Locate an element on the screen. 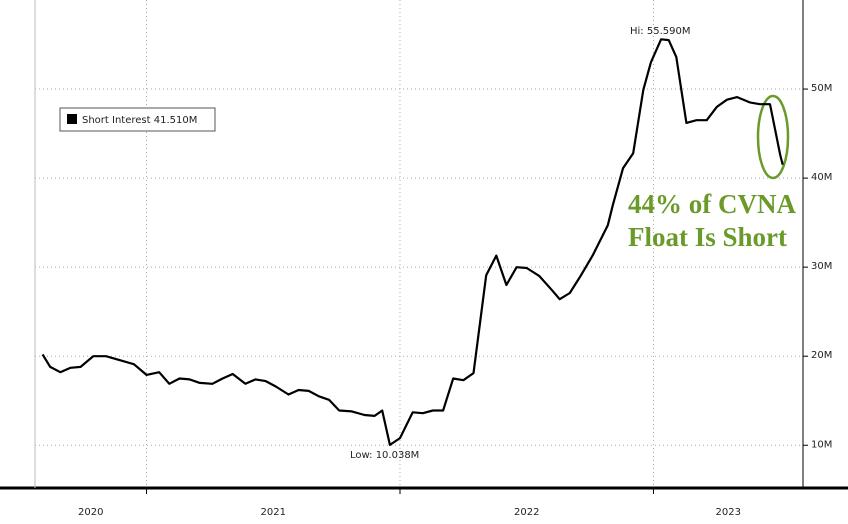 The image size is (848, 524). legend-box is located at coordinates (137, 119).